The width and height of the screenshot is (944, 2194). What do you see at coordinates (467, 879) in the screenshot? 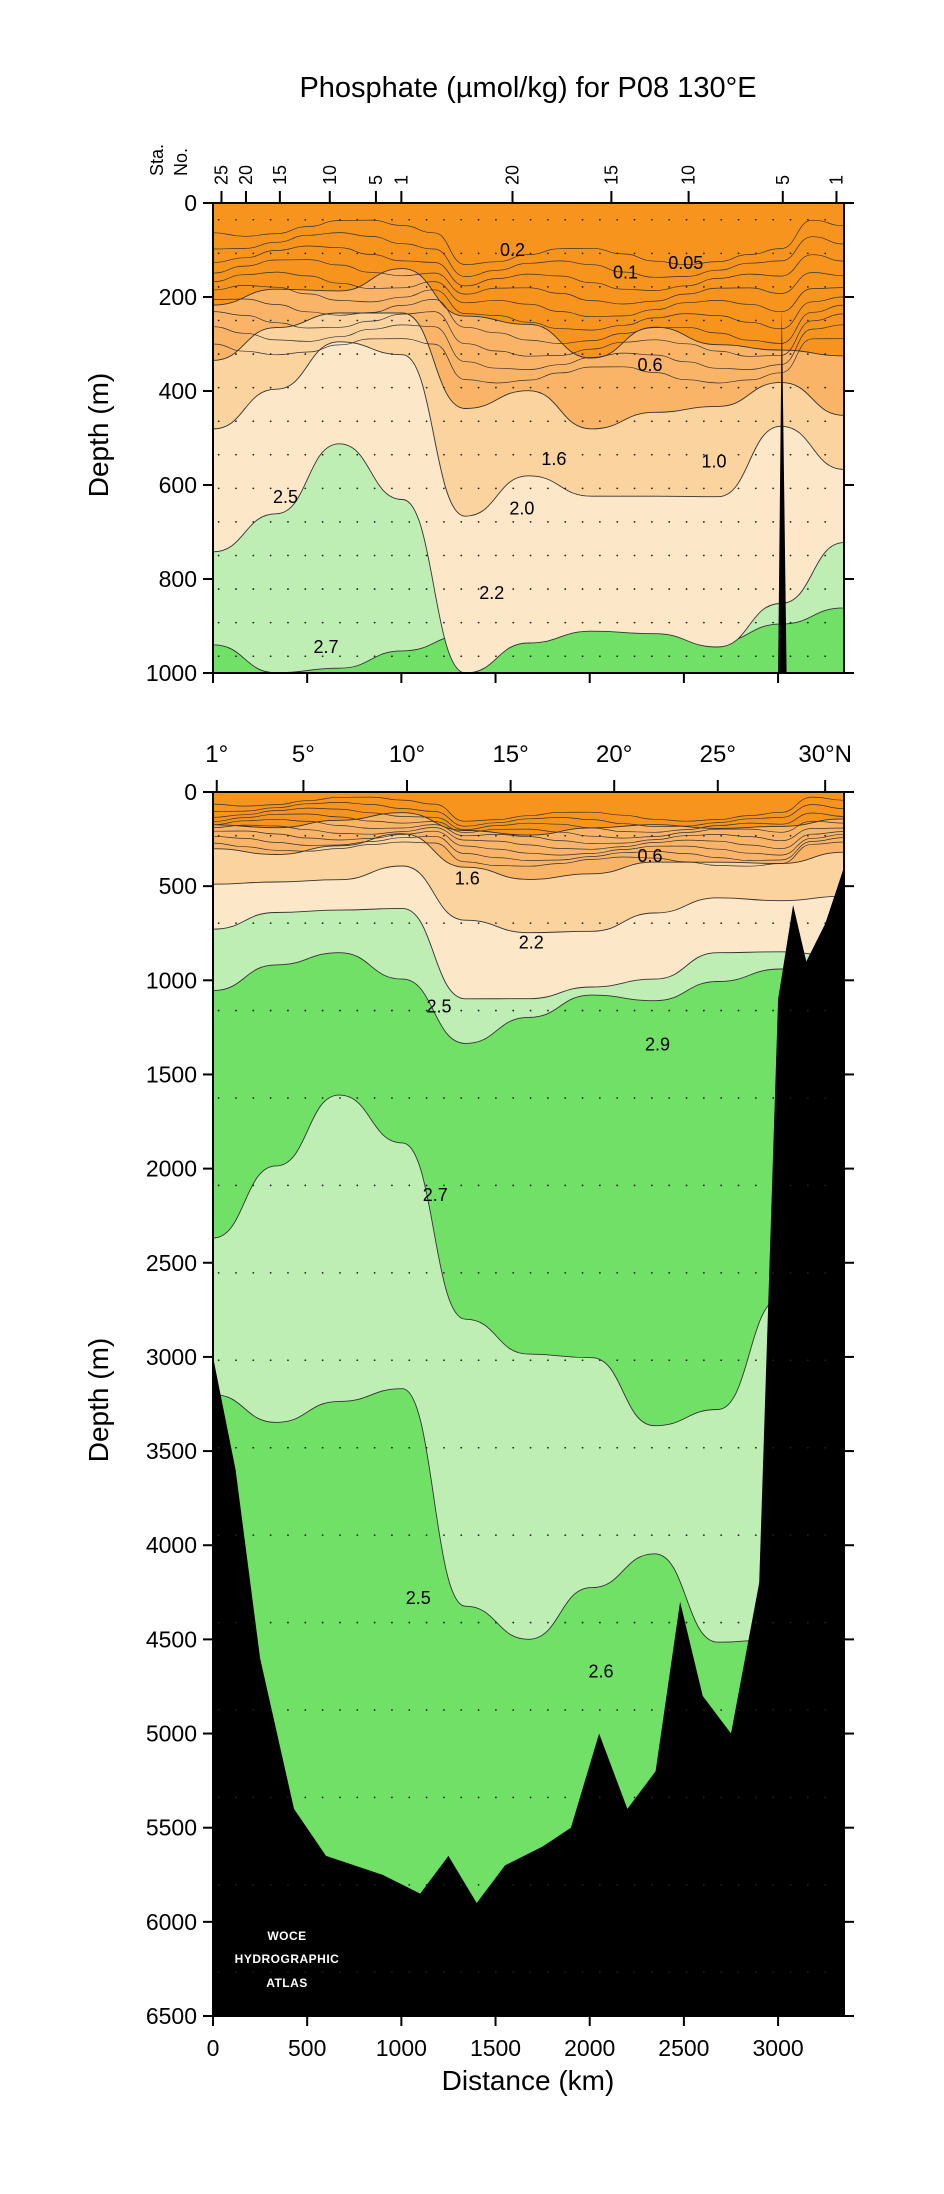
I see `lower-contour-label: 1.6` at bounding box center [467, 879].